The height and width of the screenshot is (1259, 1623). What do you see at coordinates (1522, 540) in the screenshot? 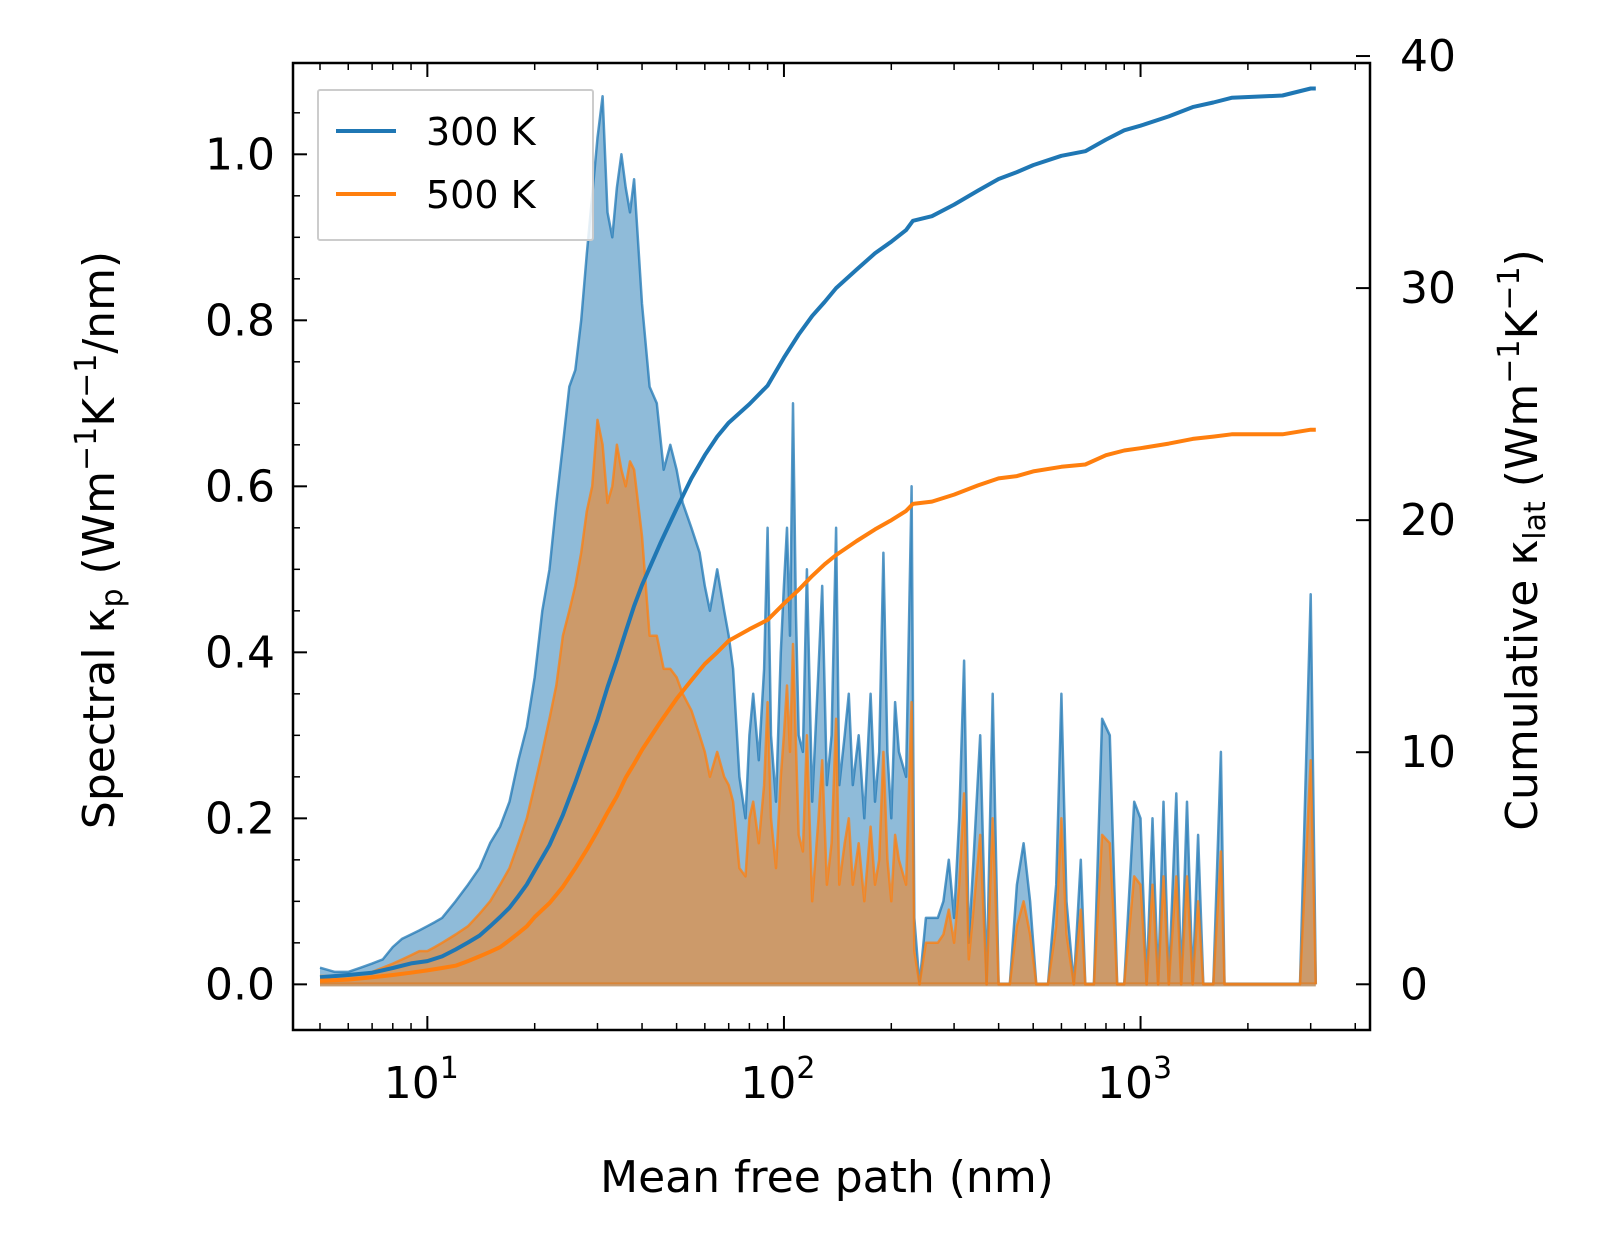
I see `y-right-axis-title: Cumulative κlat (Wm−1K−1)` at bounding box center [1522, 540].